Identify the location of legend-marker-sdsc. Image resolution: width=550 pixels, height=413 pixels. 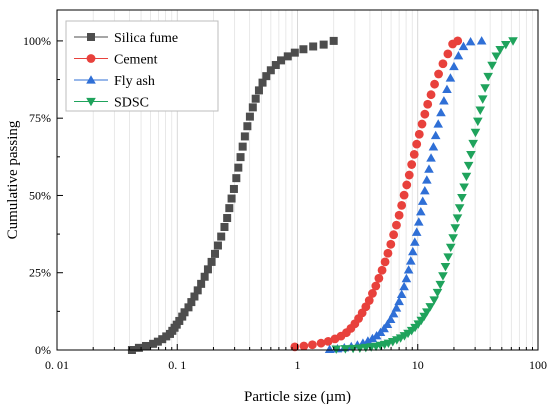
(91, 102).